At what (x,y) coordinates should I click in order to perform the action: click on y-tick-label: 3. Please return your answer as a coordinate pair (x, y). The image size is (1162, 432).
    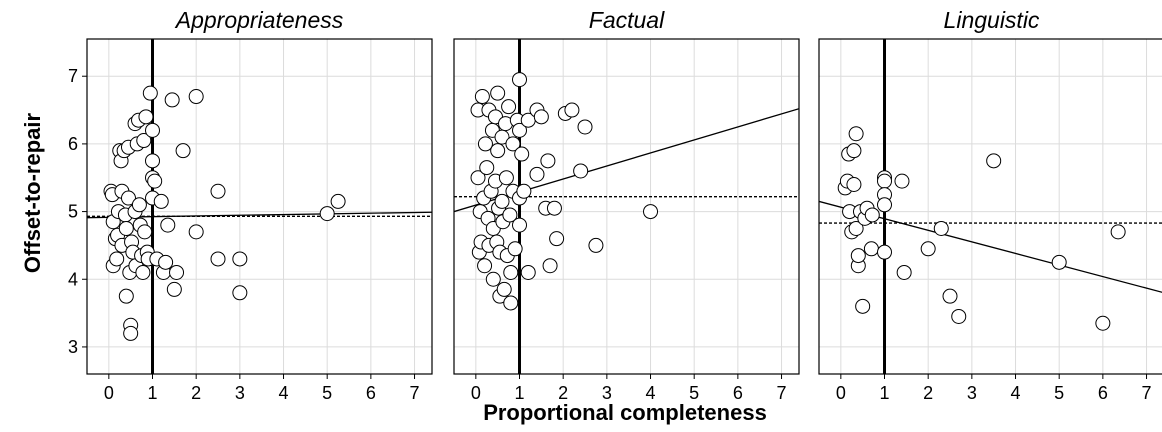
    Looking at the image, I should click on (73, 347).